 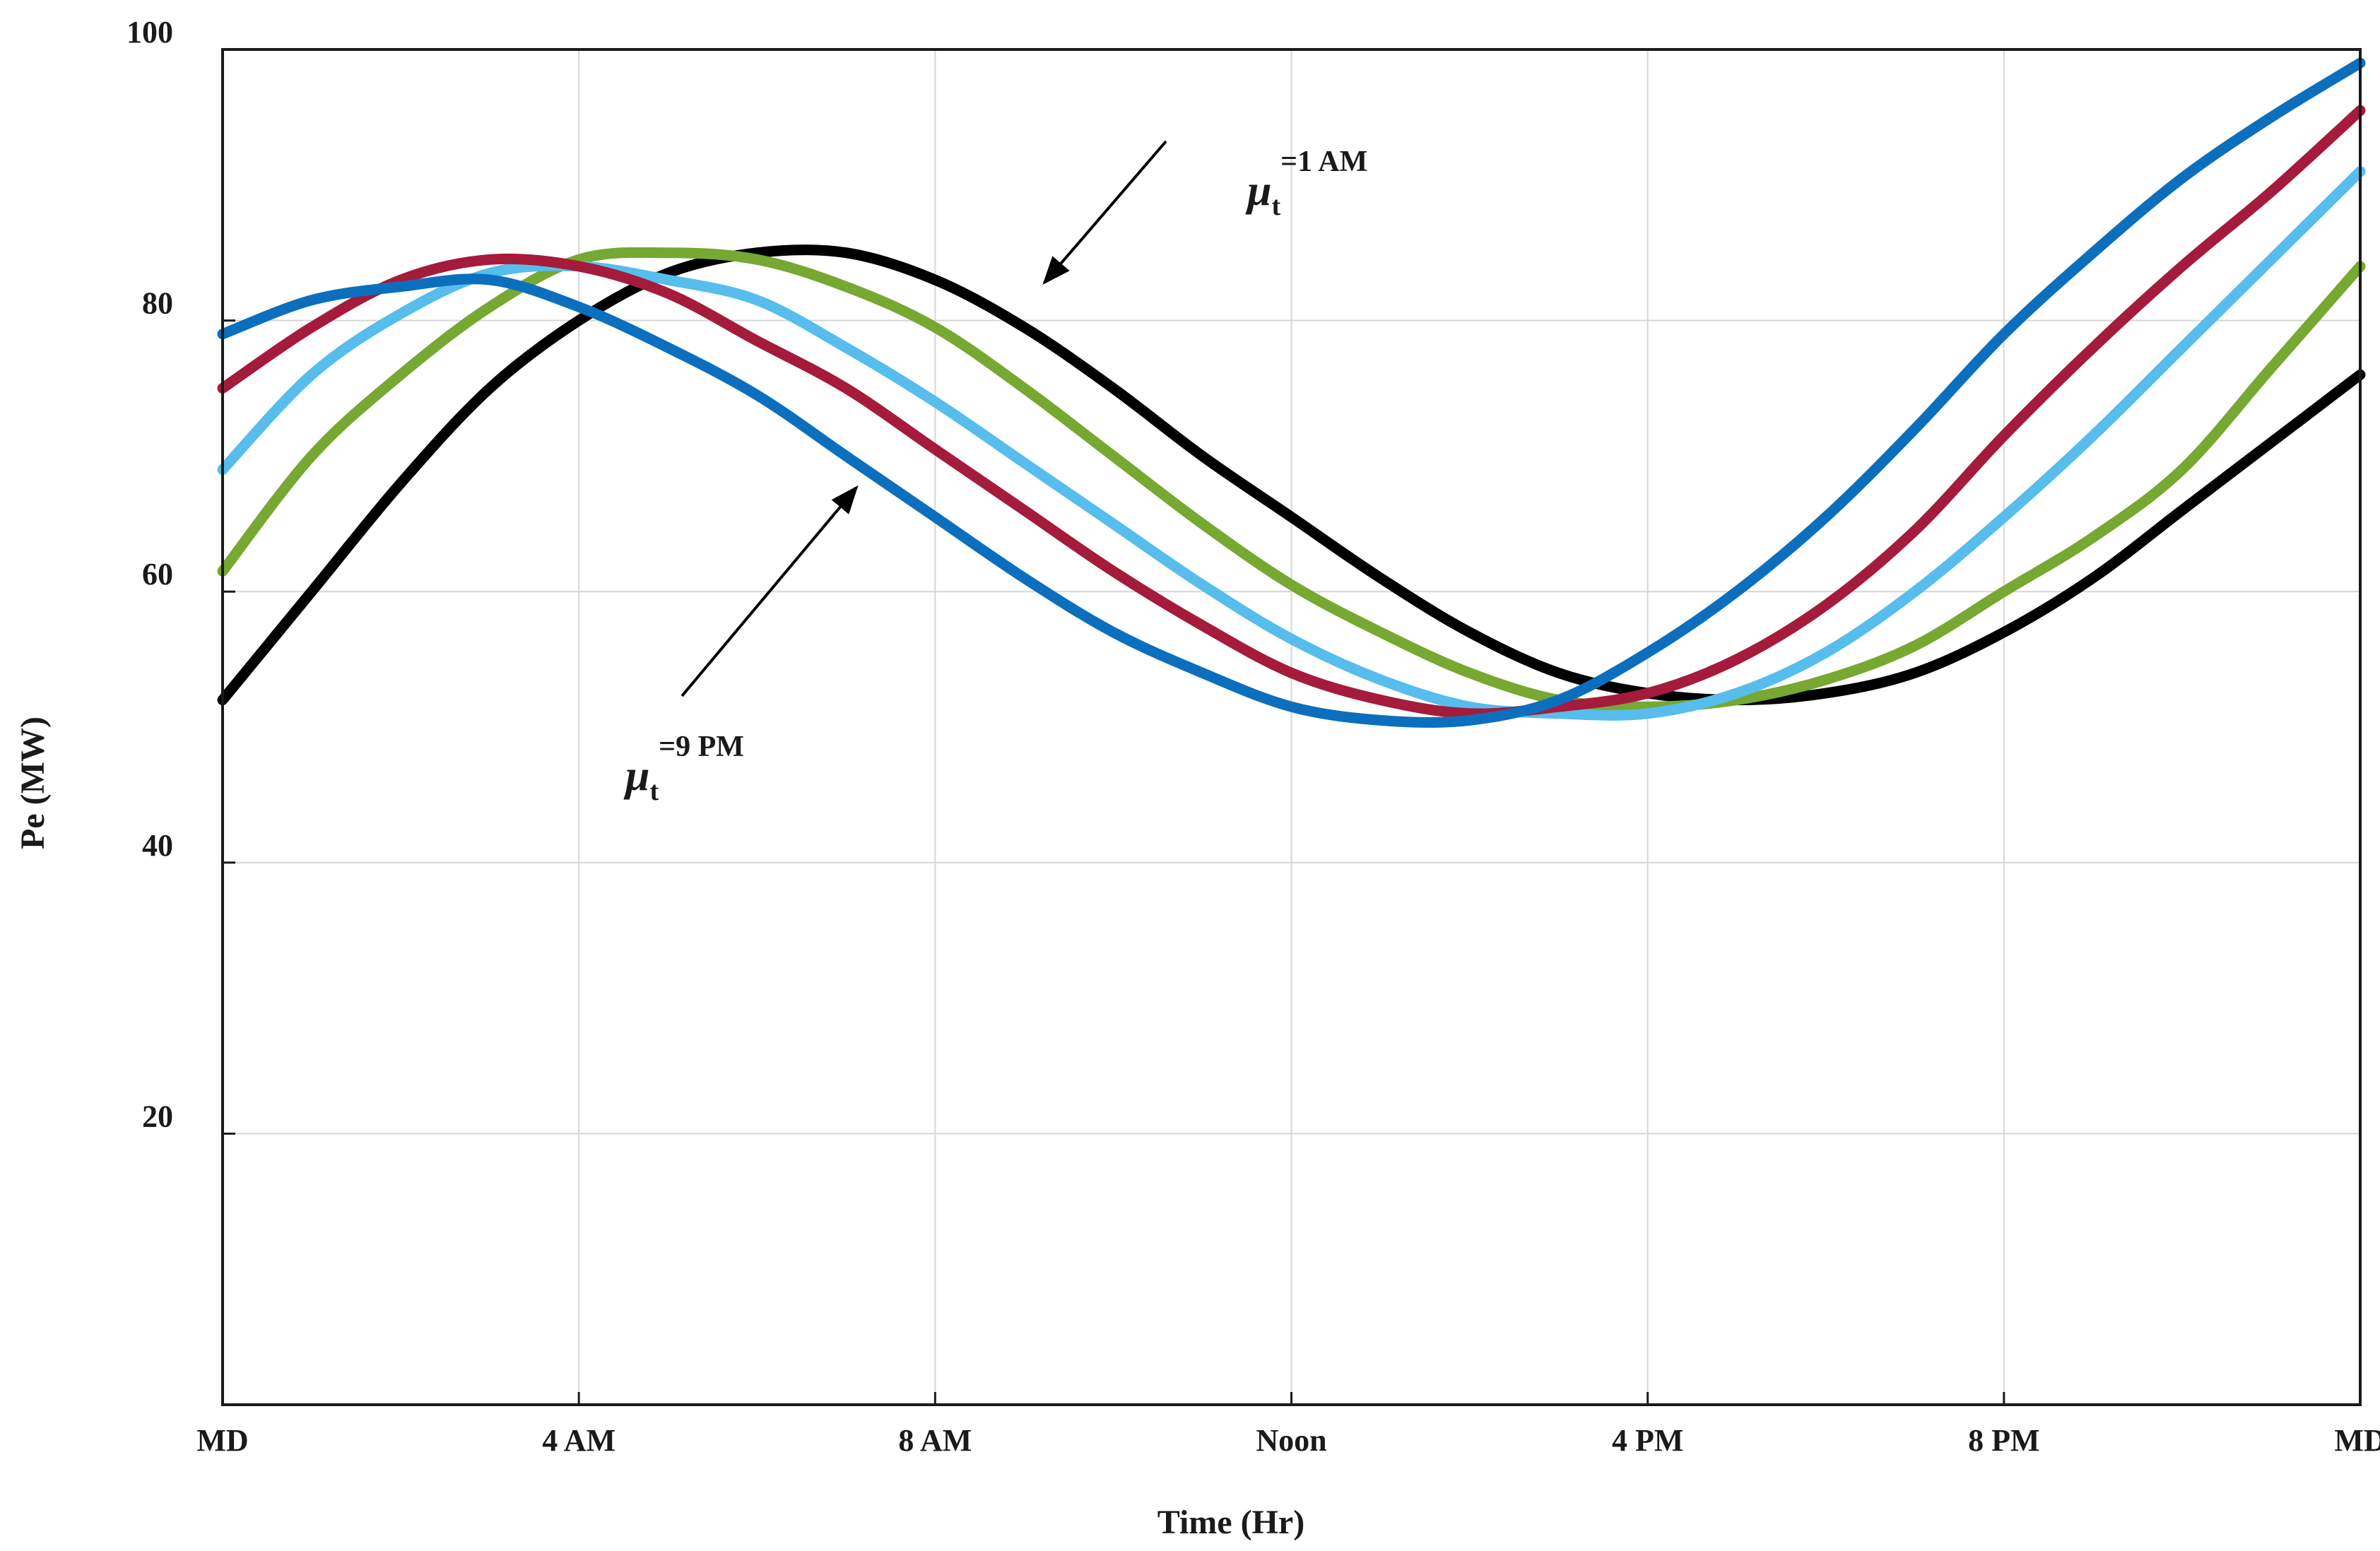 What do you see at coordinates (1324, 162) in the screenshot?
I see `annotation-text-1am: =1 AM` at bounding box center [1324, 162].